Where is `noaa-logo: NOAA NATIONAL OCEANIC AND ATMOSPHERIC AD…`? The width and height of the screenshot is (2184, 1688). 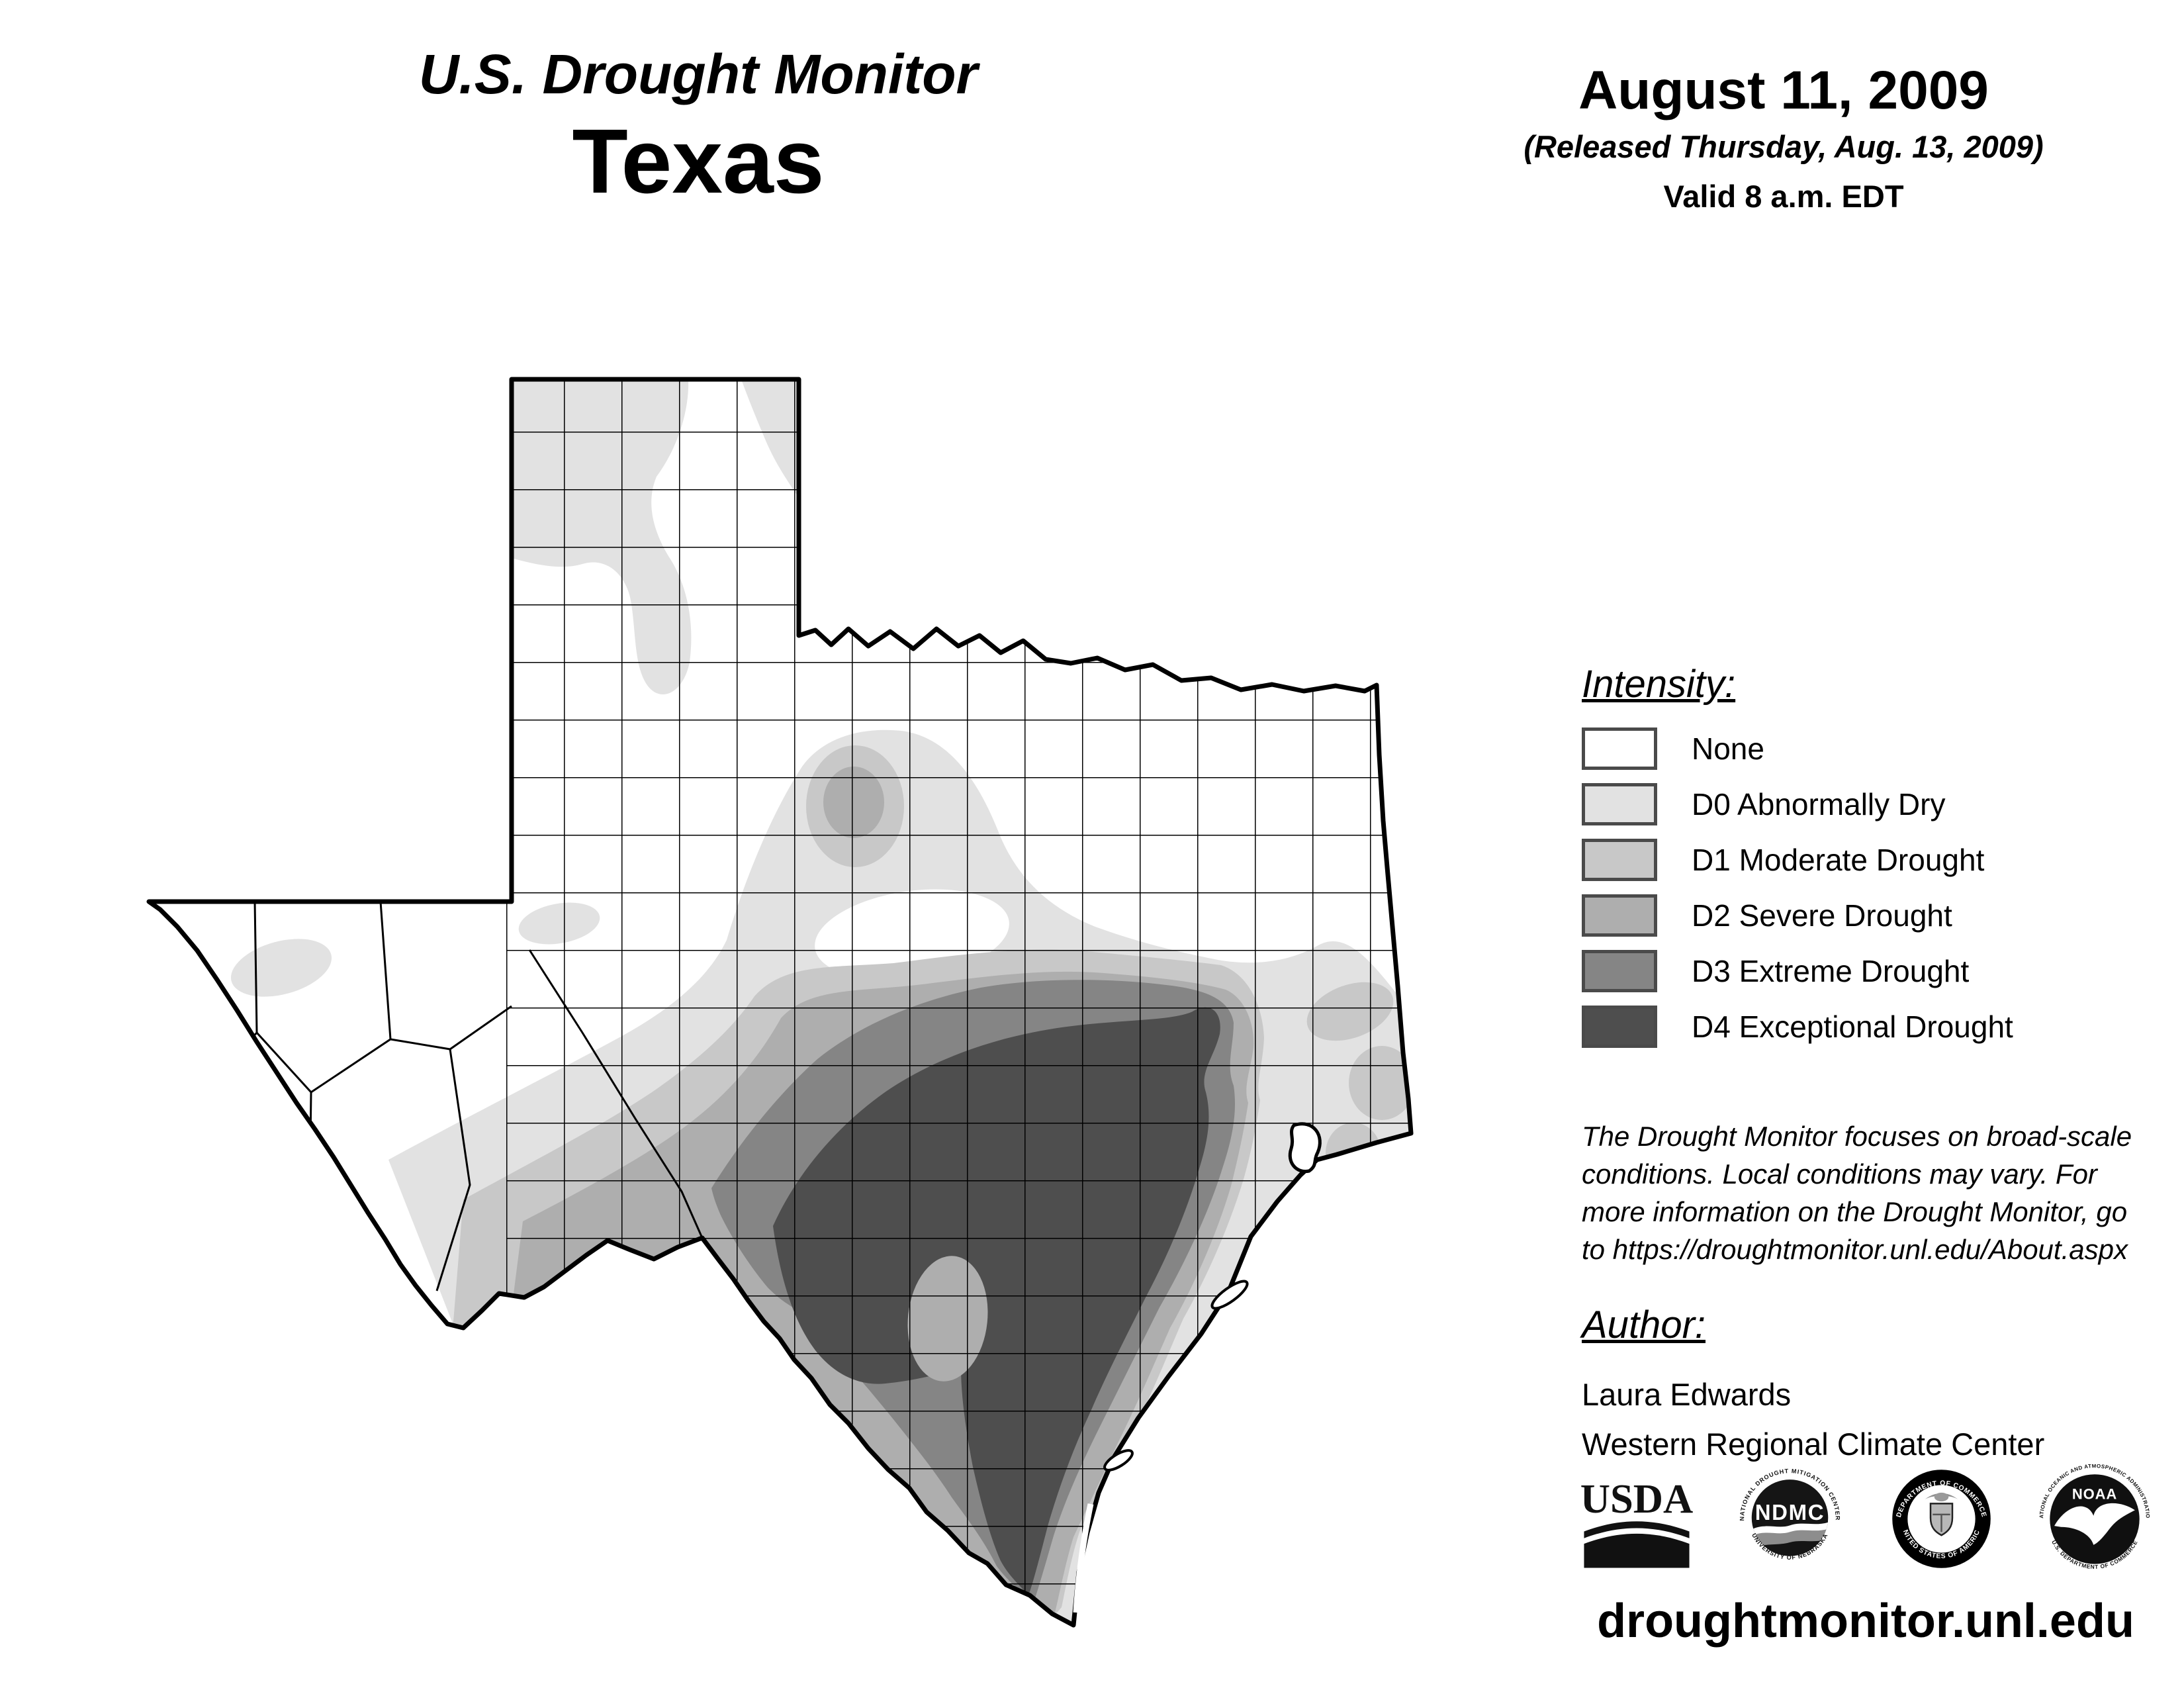 noaa-logo: NOAA NATIONAL OCEANIC AND ATMOSPHERIC AD… is located at coordinates (2094, 1517).